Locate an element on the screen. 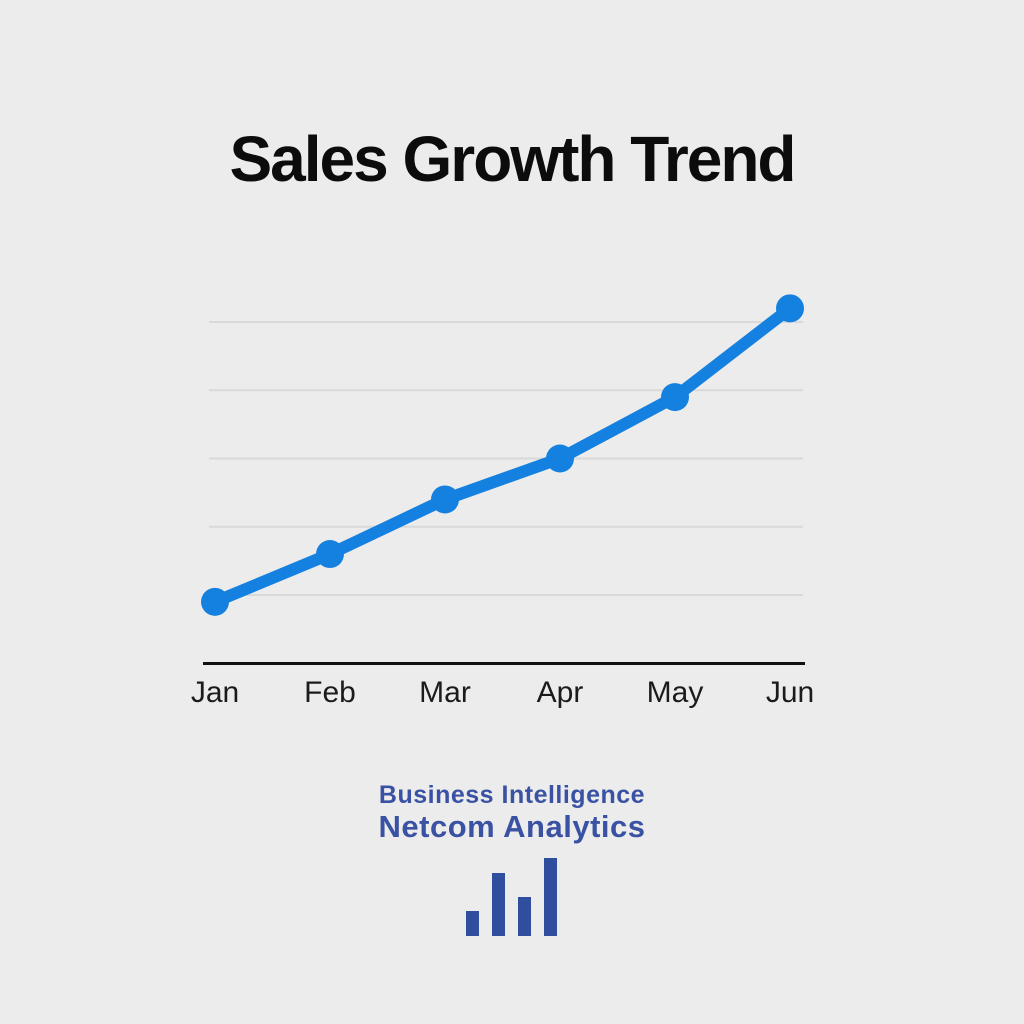 The height and width of the screenshot is (1024, 1024). branding-company-name: Netcom Analytics is located at coordinates (512, 826).